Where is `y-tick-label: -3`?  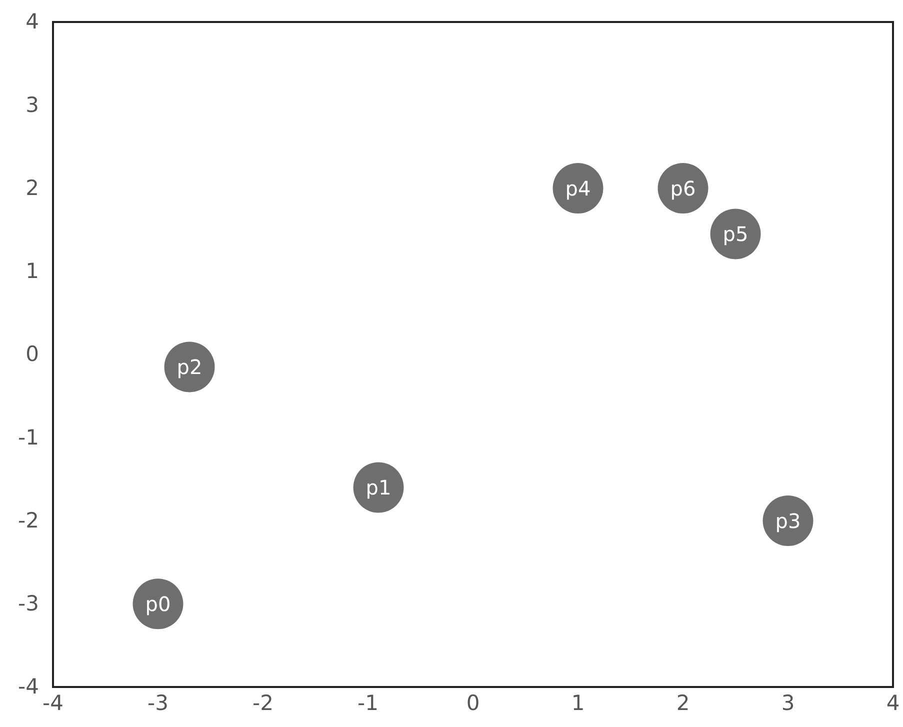 y-tick-label: -3 is located at coordinates (28, 604).